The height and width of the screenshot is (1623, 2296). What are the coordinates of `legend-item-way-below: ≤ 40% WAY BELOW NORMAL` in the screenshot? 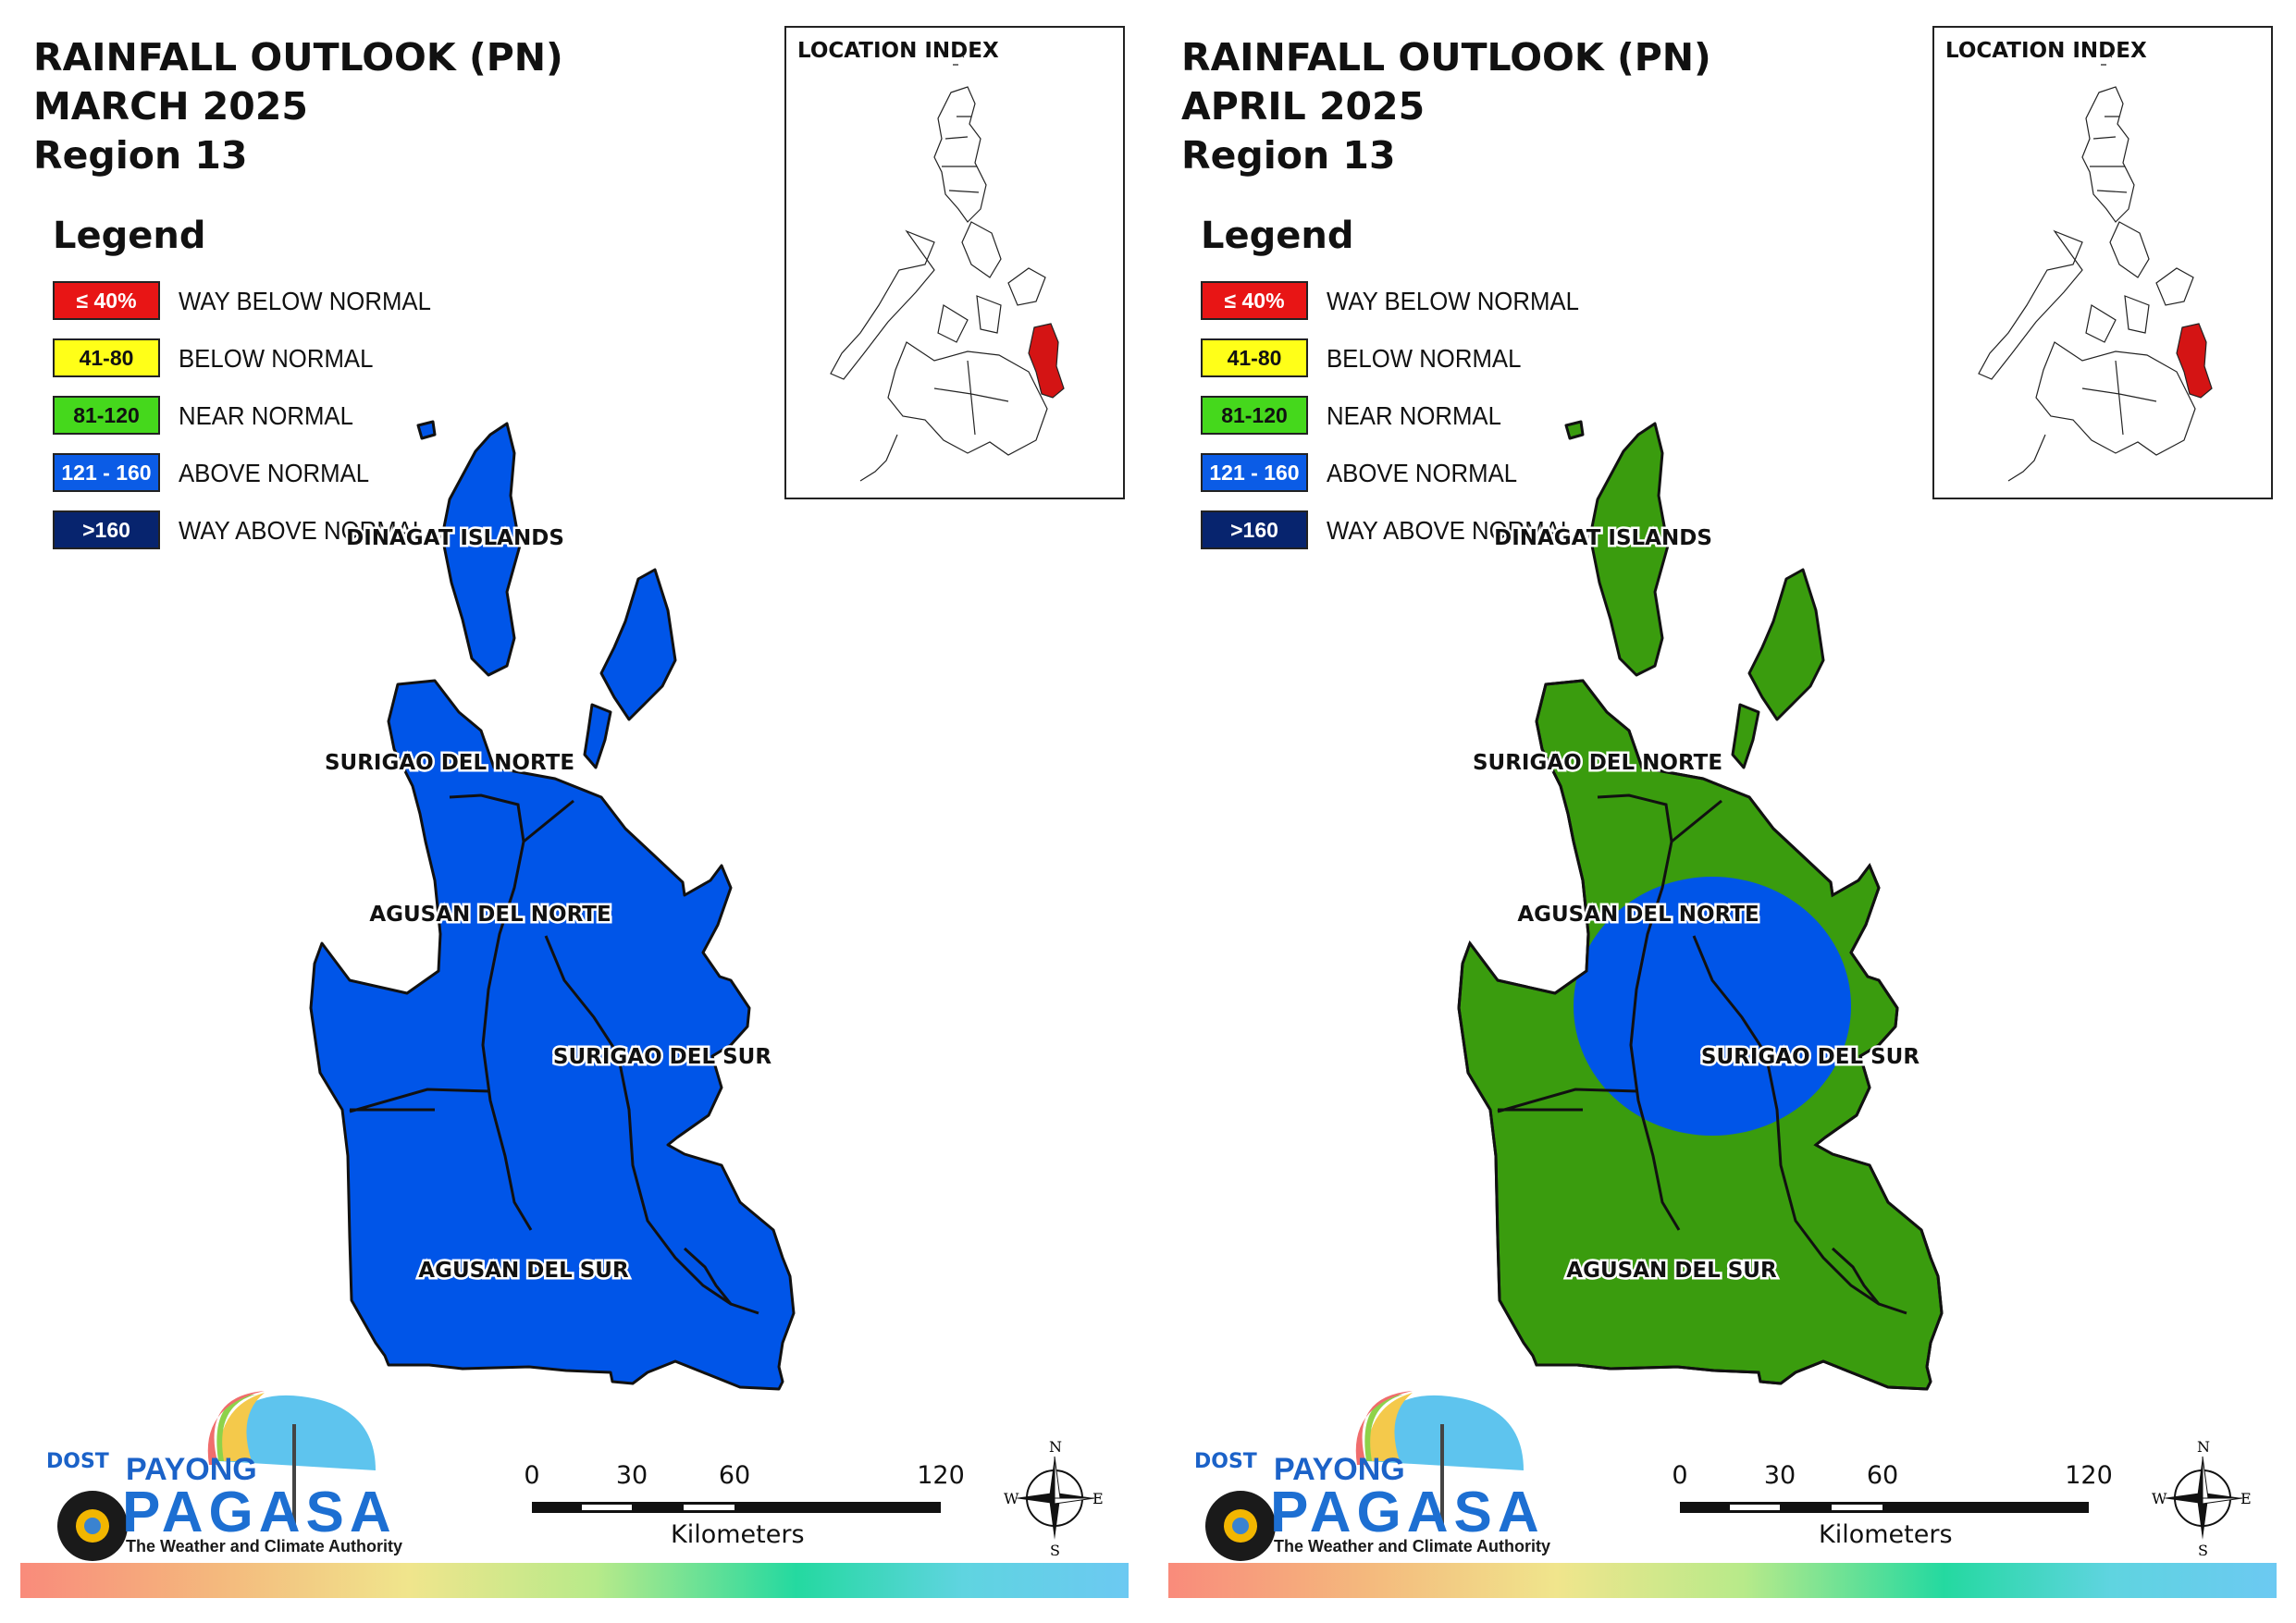 It's located at (275, 301).